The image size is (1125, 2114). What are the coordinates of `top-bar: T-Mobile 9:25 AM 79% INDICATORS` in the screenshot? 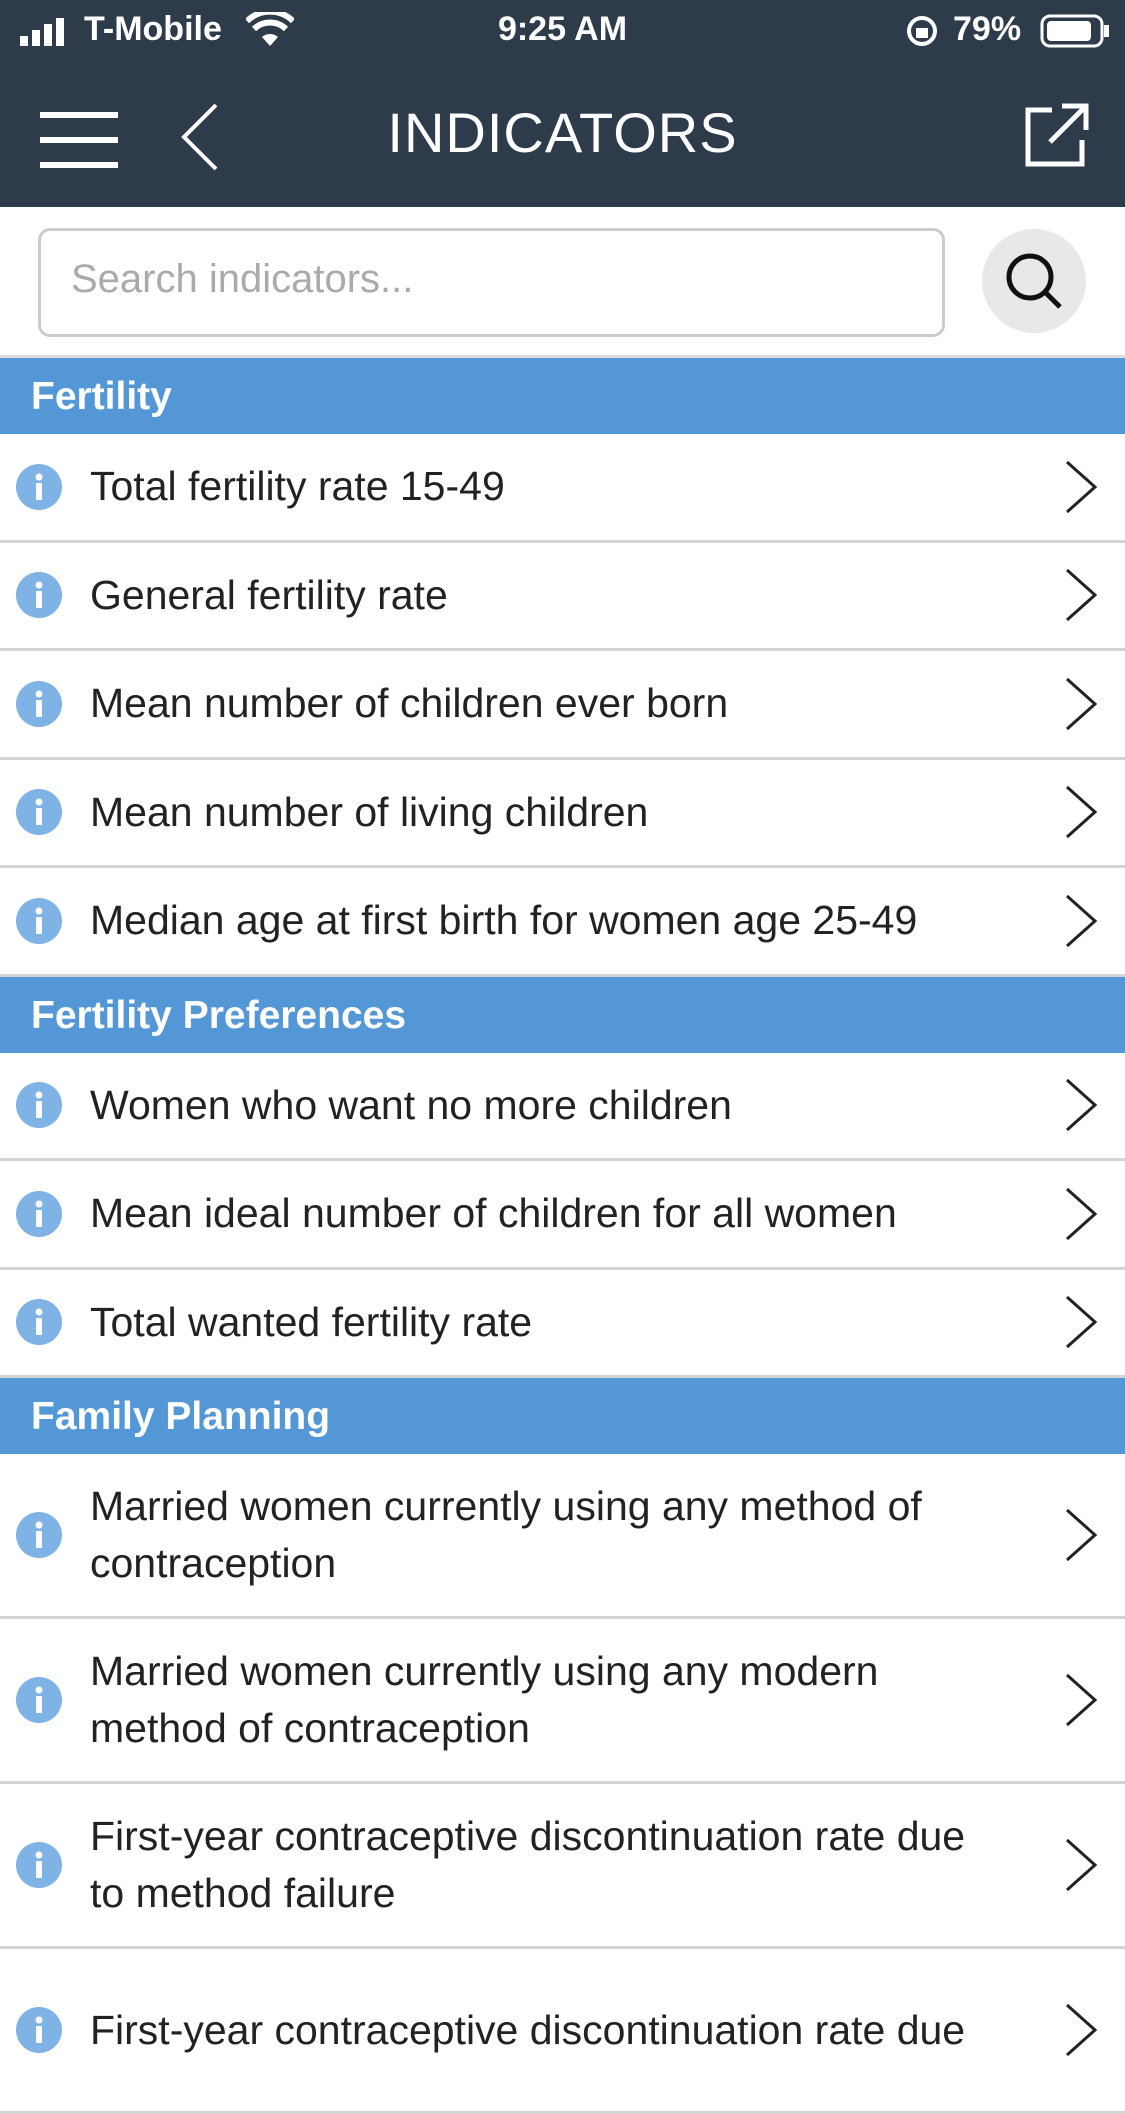 It's located at (562, 103).